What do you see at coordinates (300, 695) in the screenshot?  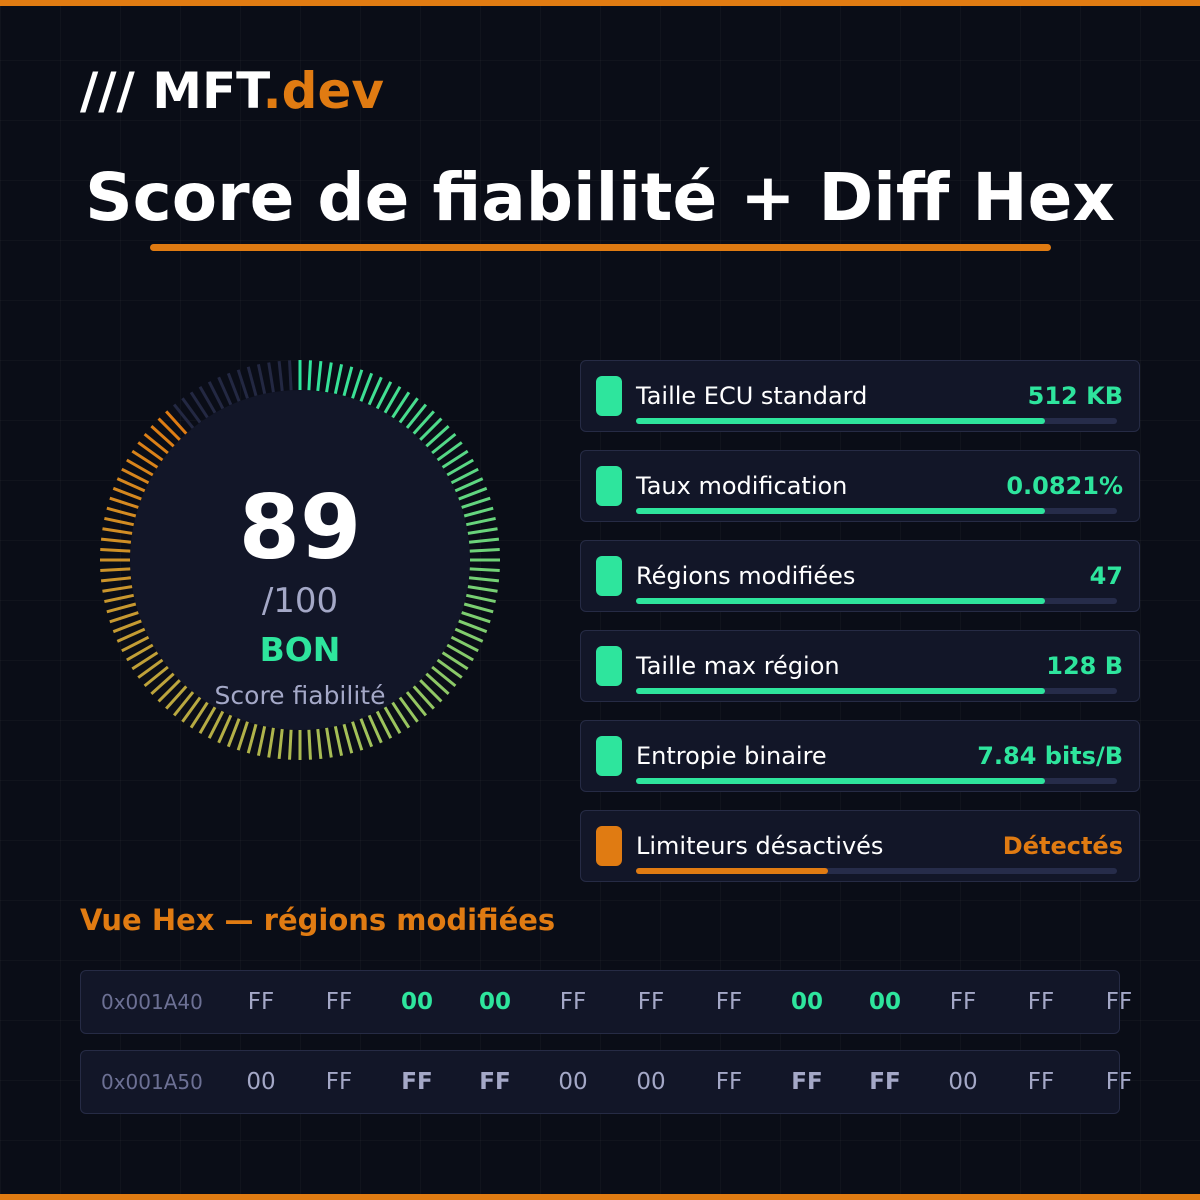 I see `gauge-caption: Score fiabilité` at bounding box center [300, 695].